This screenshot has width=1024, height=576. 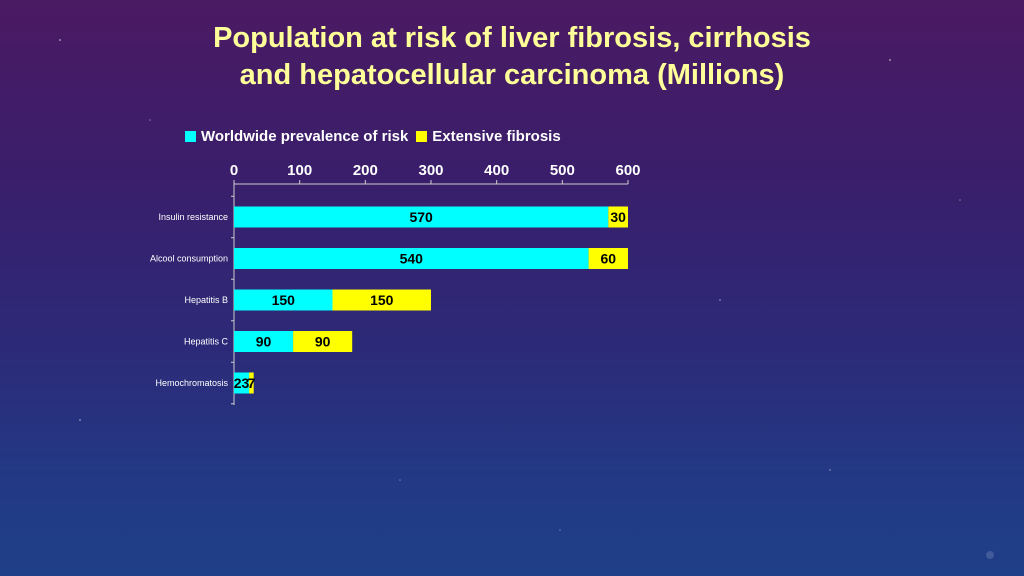 I want to click on data-label: 23, so click(x=242, y=383).